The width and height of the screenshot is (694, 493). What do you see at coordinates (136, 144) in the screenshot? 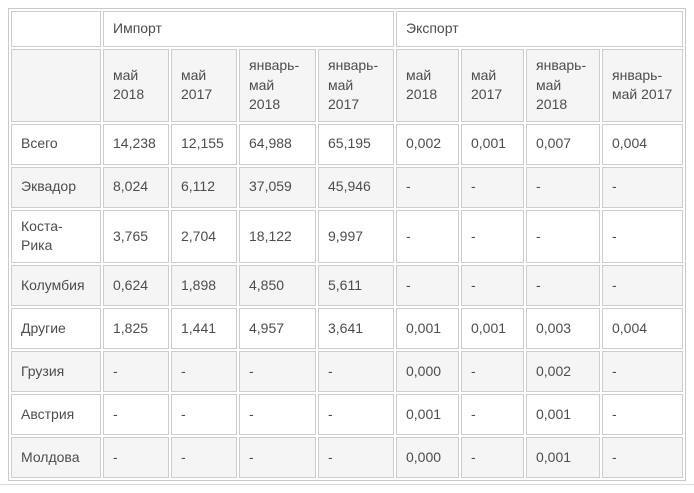
I see `data-cell: 14,238` at bounding box center [136, 144].